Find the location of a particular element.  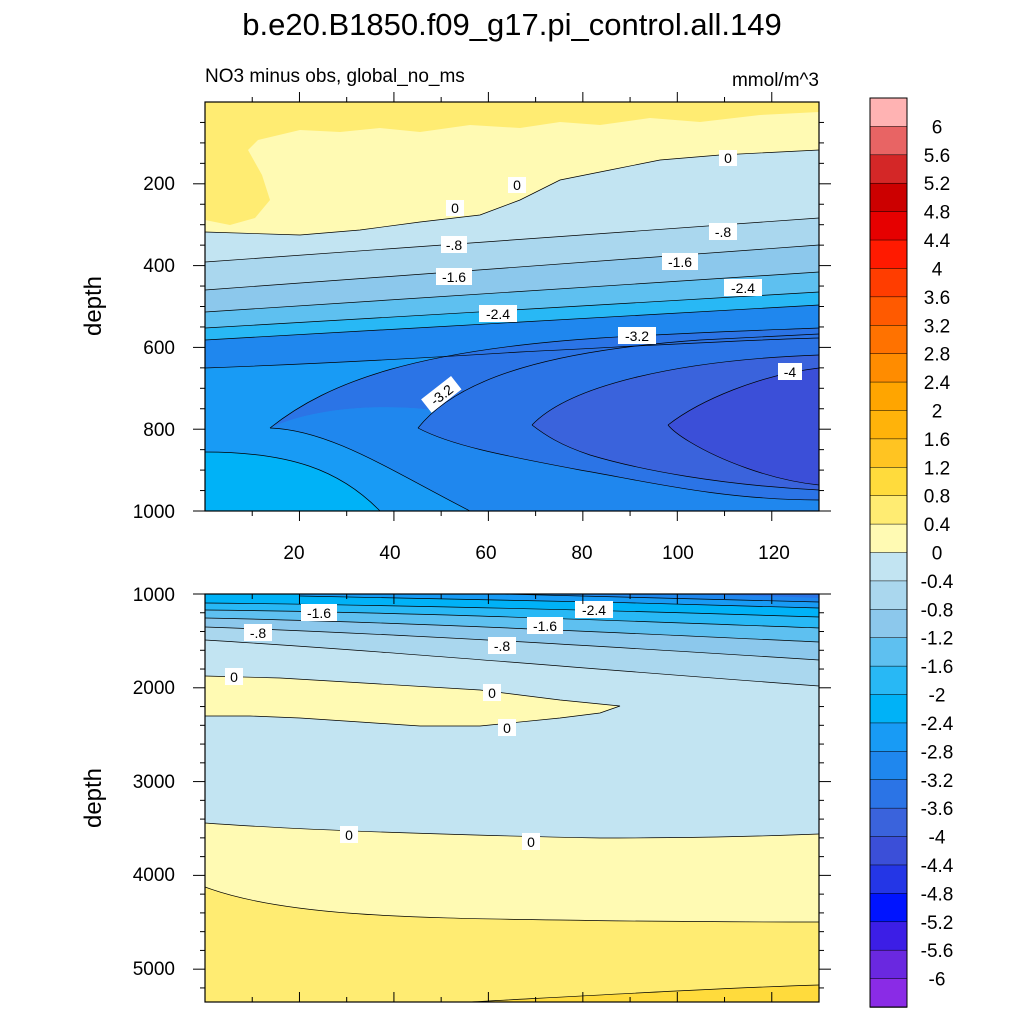

colorbar-label: 1.6 is located at coordinates (937, 440).